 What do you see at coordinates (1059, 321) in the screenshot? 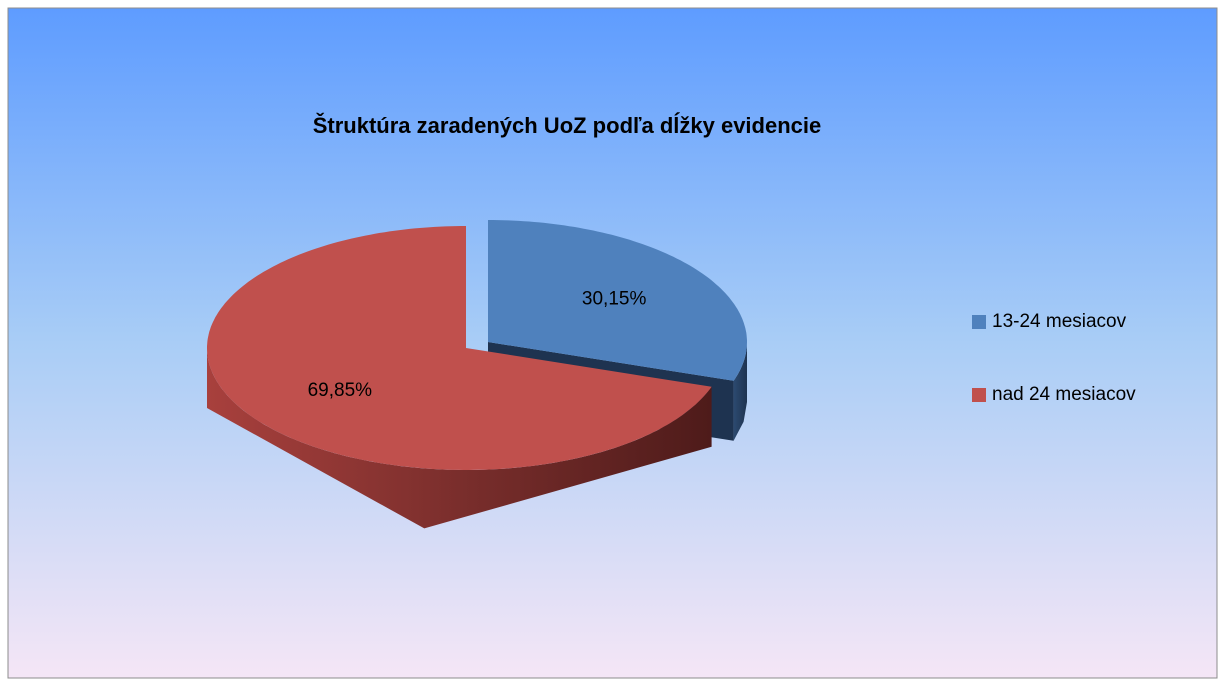
I see `legend-label: 13-24 mesiacov` at bounding box center [1059, 321].